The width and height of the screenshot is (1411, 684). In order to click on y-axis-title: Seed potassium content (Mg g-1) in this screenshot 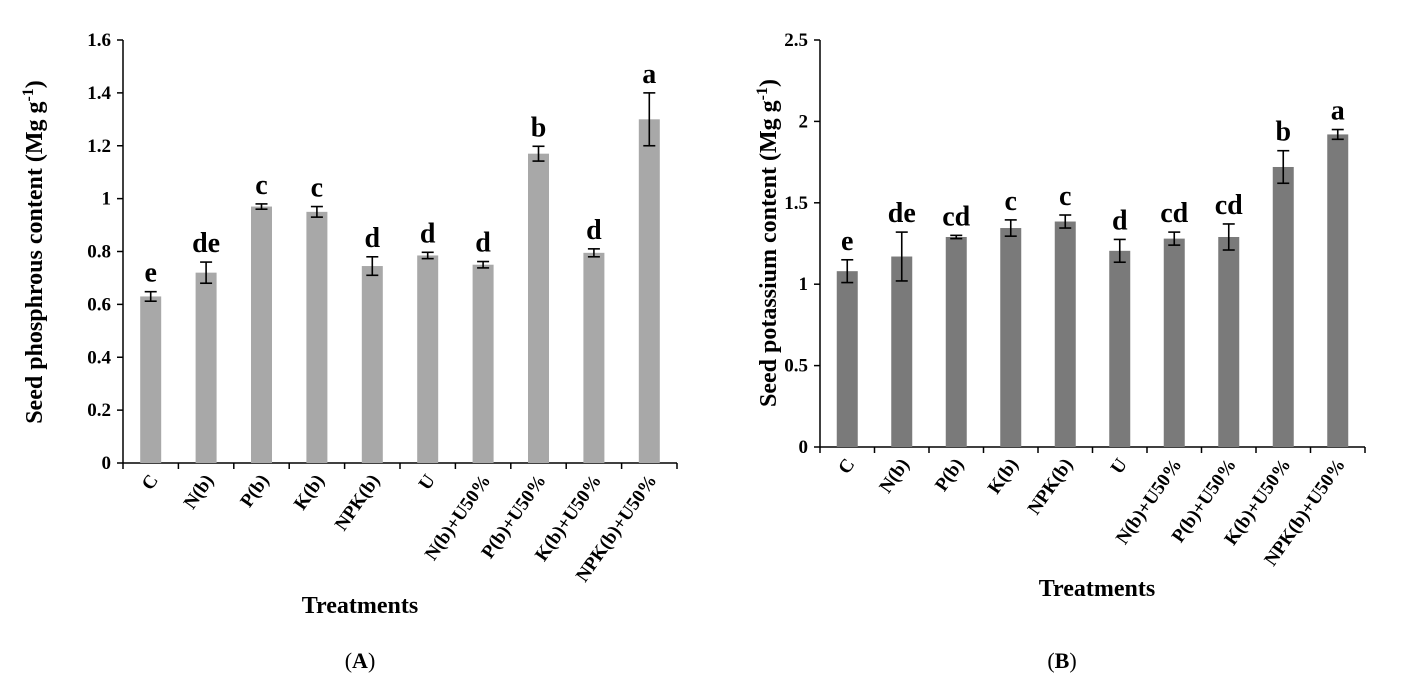, I will do `click(768, 243)`.